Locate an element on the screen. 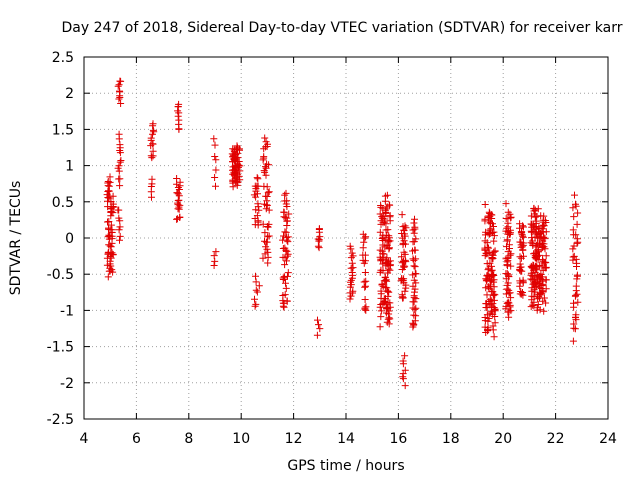  x-tick-label: 20 is located at coordinates (503, 439).